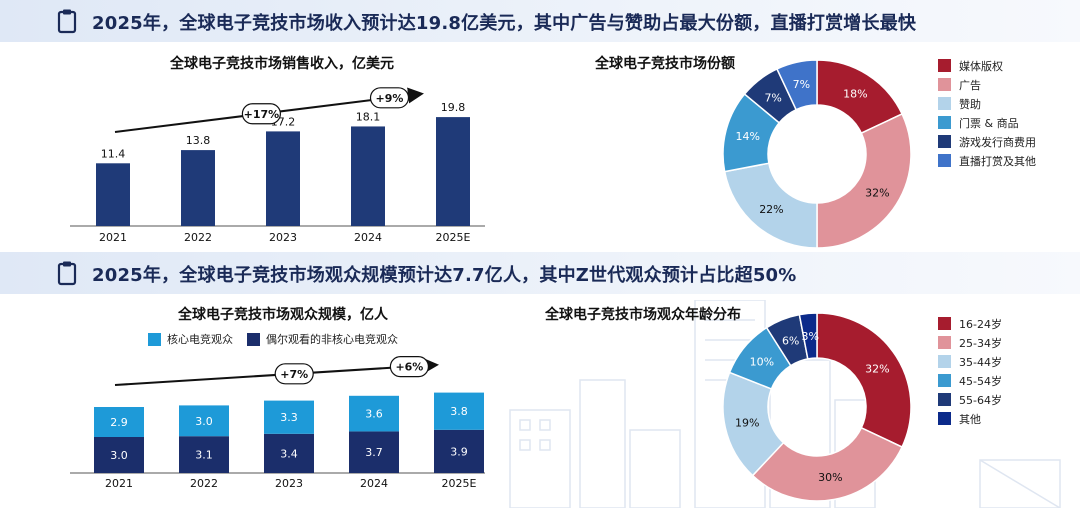  What do you see at coordinates (970, 419) in the screenshot?
I see `legend-label: 其他` at bounding box center [970, 419].